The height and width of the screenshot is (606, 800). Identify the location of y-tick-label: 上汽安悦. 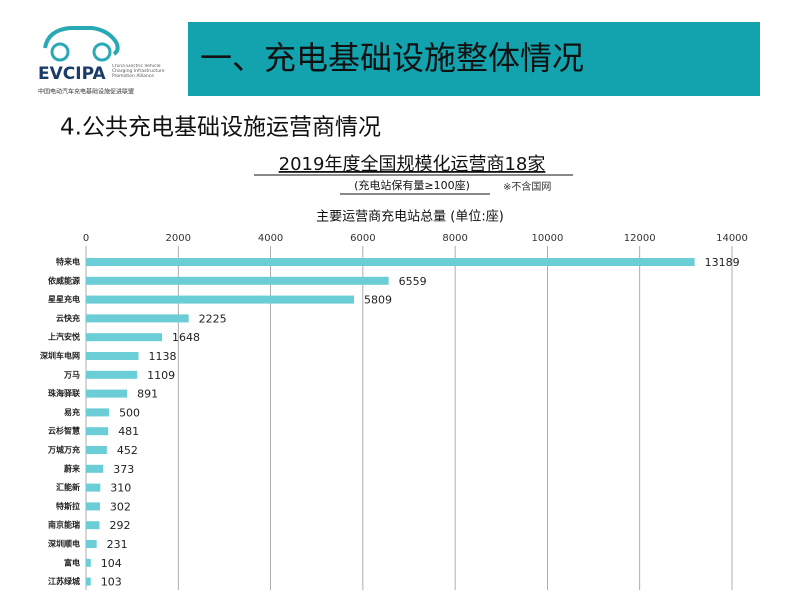
(64, 337).